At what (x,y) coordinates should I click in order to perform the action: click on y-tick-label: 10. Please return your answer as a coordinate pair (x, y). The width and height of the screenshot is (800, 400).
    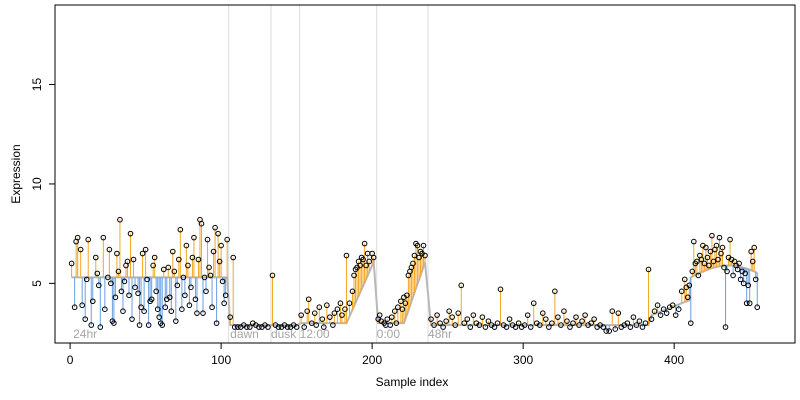
    Looking at the image, I should click on (37, 184).